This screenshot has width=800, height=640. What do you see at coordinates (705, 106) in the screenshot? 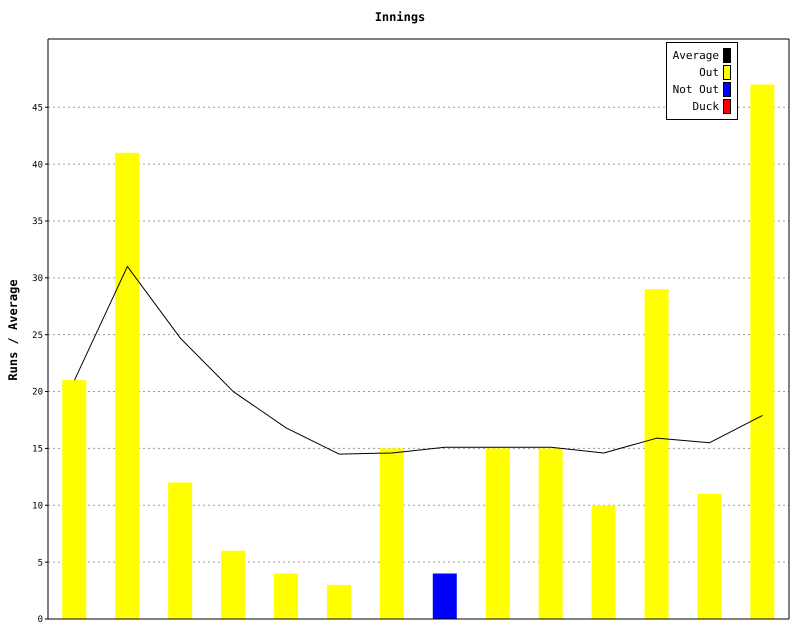
I see `legend-label: Duck` at bounding box center [705, 106].